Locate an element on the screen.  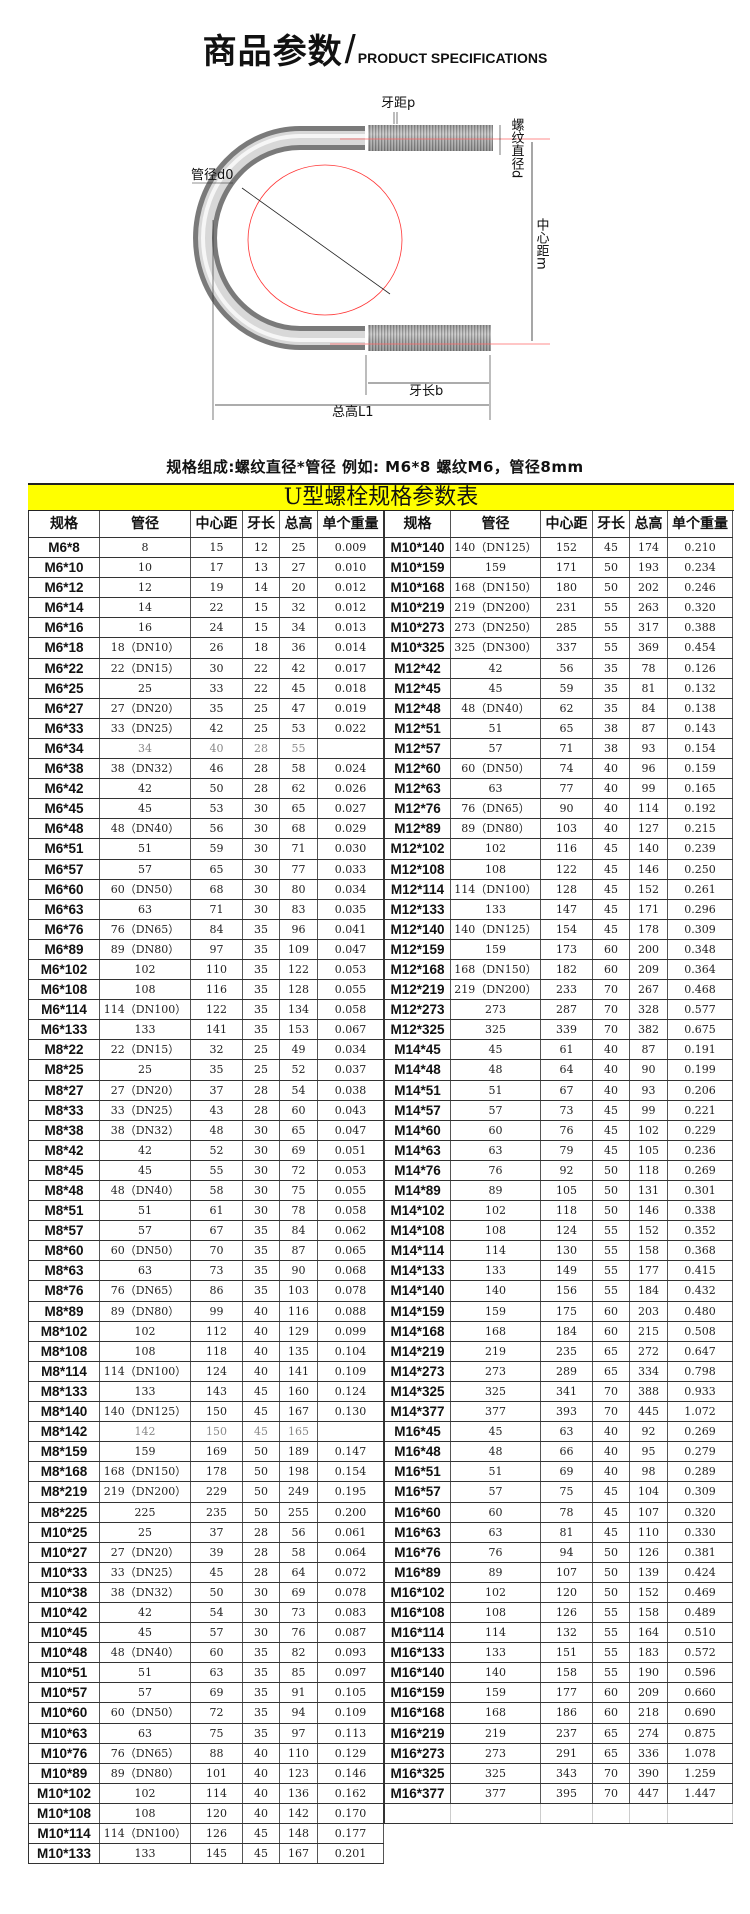
table-row: M16*325 325 343 70 390 1.259 is located at coordinates (559, 1773).